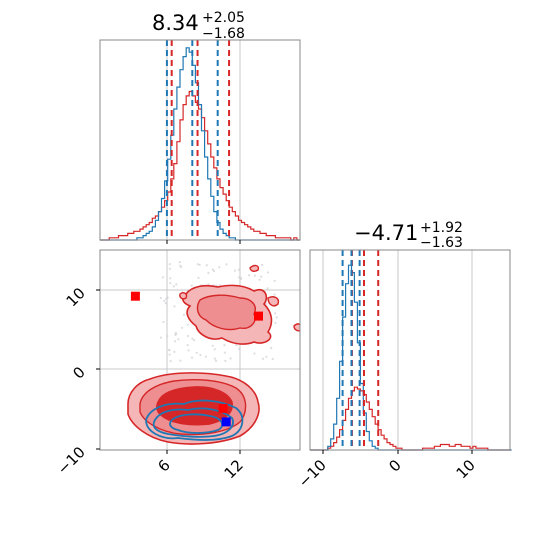  I want to click on marker-blue, so click(226, 422).